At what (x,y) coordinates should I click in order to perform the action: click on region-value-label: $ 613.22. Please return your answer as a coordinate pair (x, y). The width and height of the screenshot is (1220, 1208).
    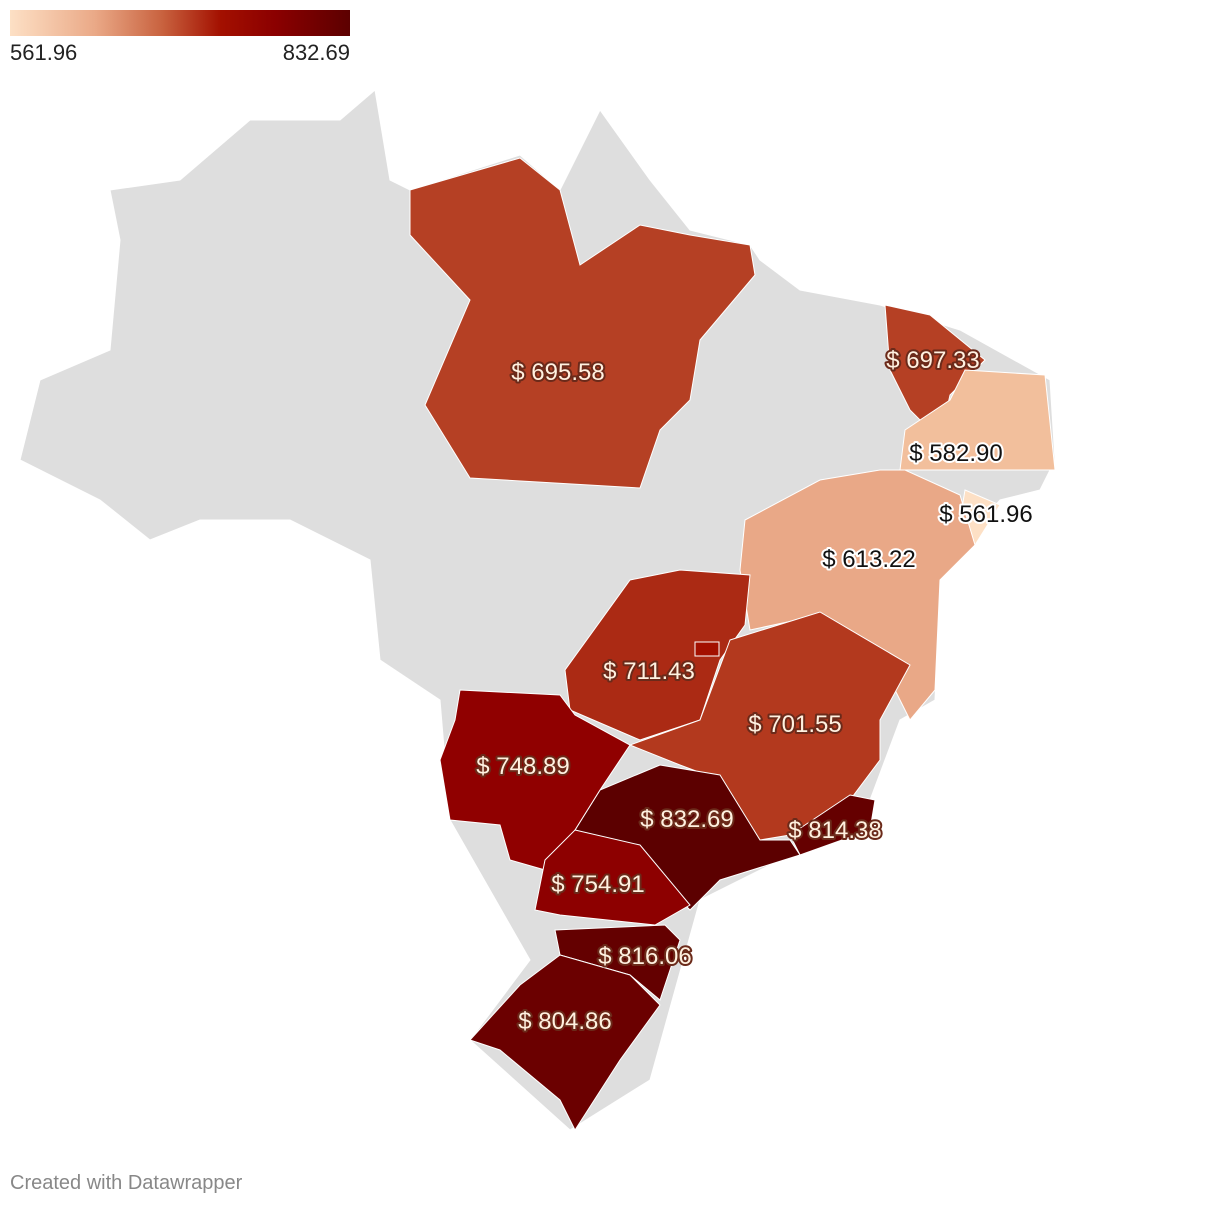
    Looking at the image, I should click on (868, 559).